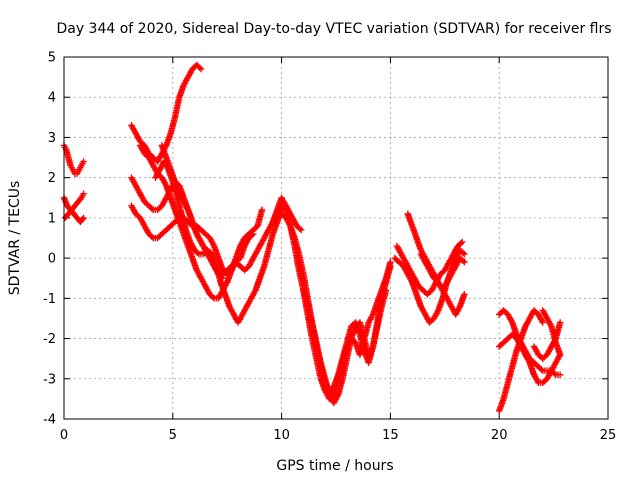 Image resolution: width=640 pixels, height=480 pixels. Describe the element at coordinates (281, 435) in the screenshot. I see `x-tick-label: 10` at that location.